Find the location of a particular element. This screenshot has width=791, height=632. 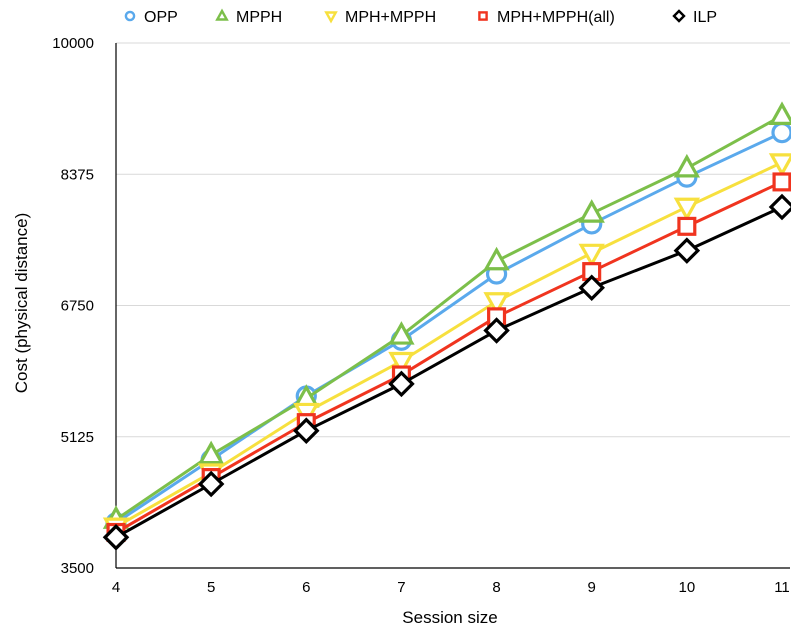

x-tick-label: 7 is located at coordinates (401, 587).